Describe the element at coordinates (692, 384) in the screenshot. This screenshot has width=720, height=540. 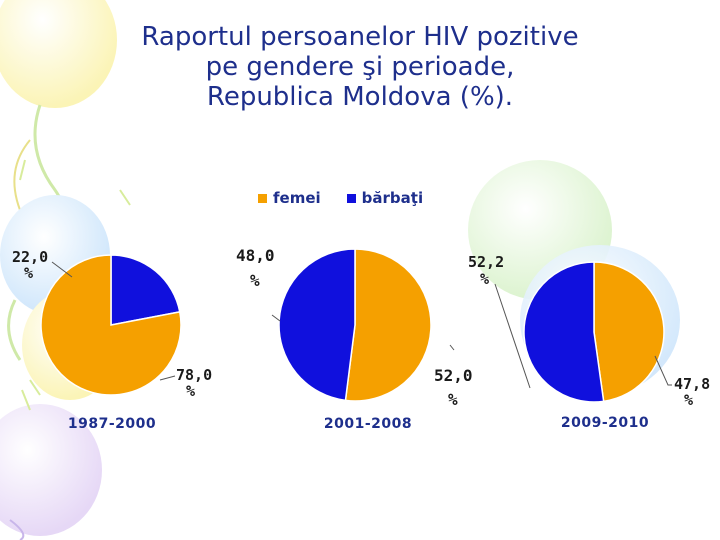
I see `data-label-value-femei: 47,8` at that location.